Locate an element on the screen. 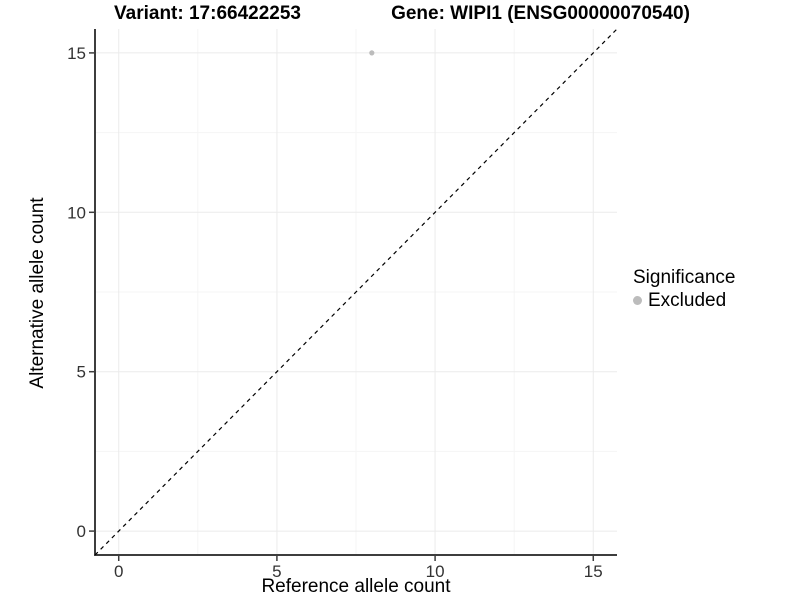 The width and height of the screenshot is (800, 600). x-tick-label: 5 is located at coordinates (276, 571).